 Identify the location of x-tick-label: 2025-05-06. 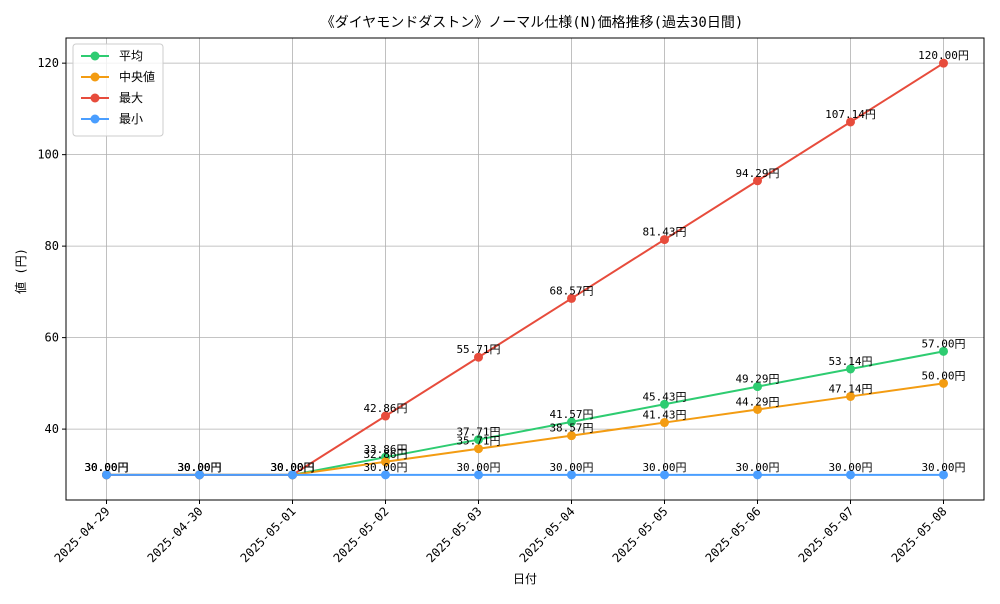
(733, 534).